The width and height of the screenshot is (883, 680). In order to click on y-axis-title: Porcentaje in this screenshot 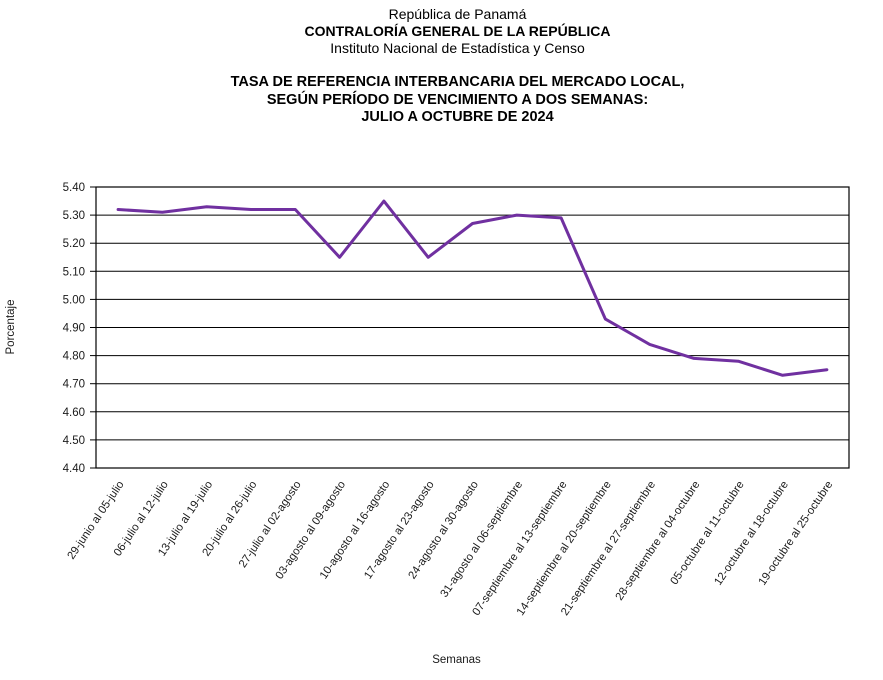, I will do `click(11, 327)`.